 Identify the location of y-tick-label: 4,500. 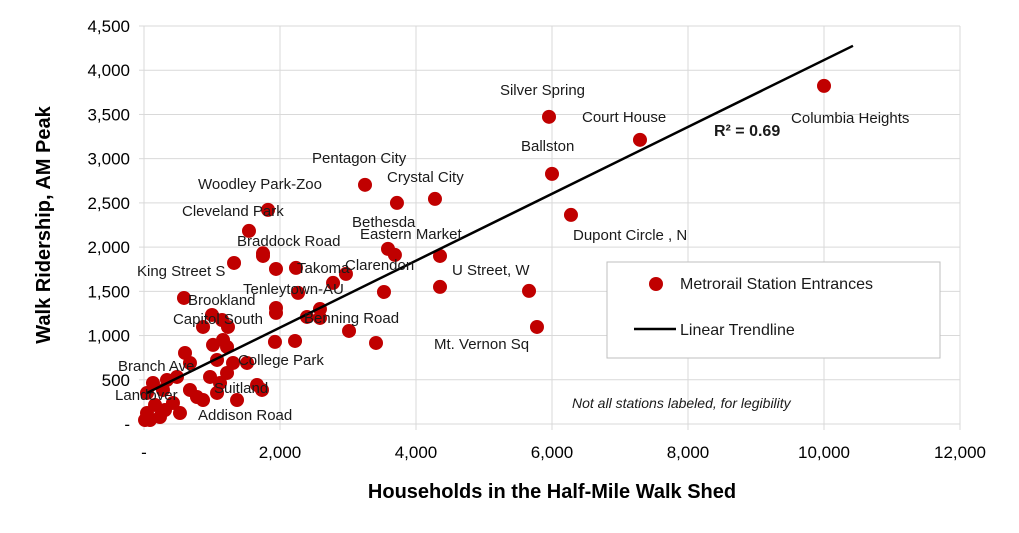
(108, 26).